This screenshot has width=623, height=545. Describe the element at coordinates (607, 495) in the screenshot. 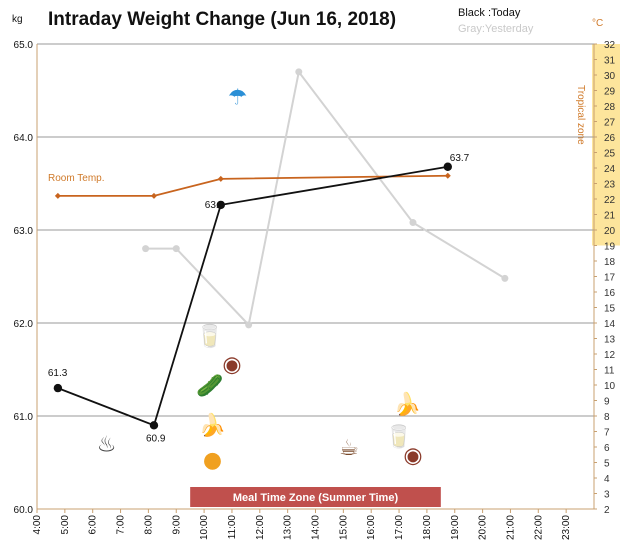

I see `y2-tick-label: 3` at that location.